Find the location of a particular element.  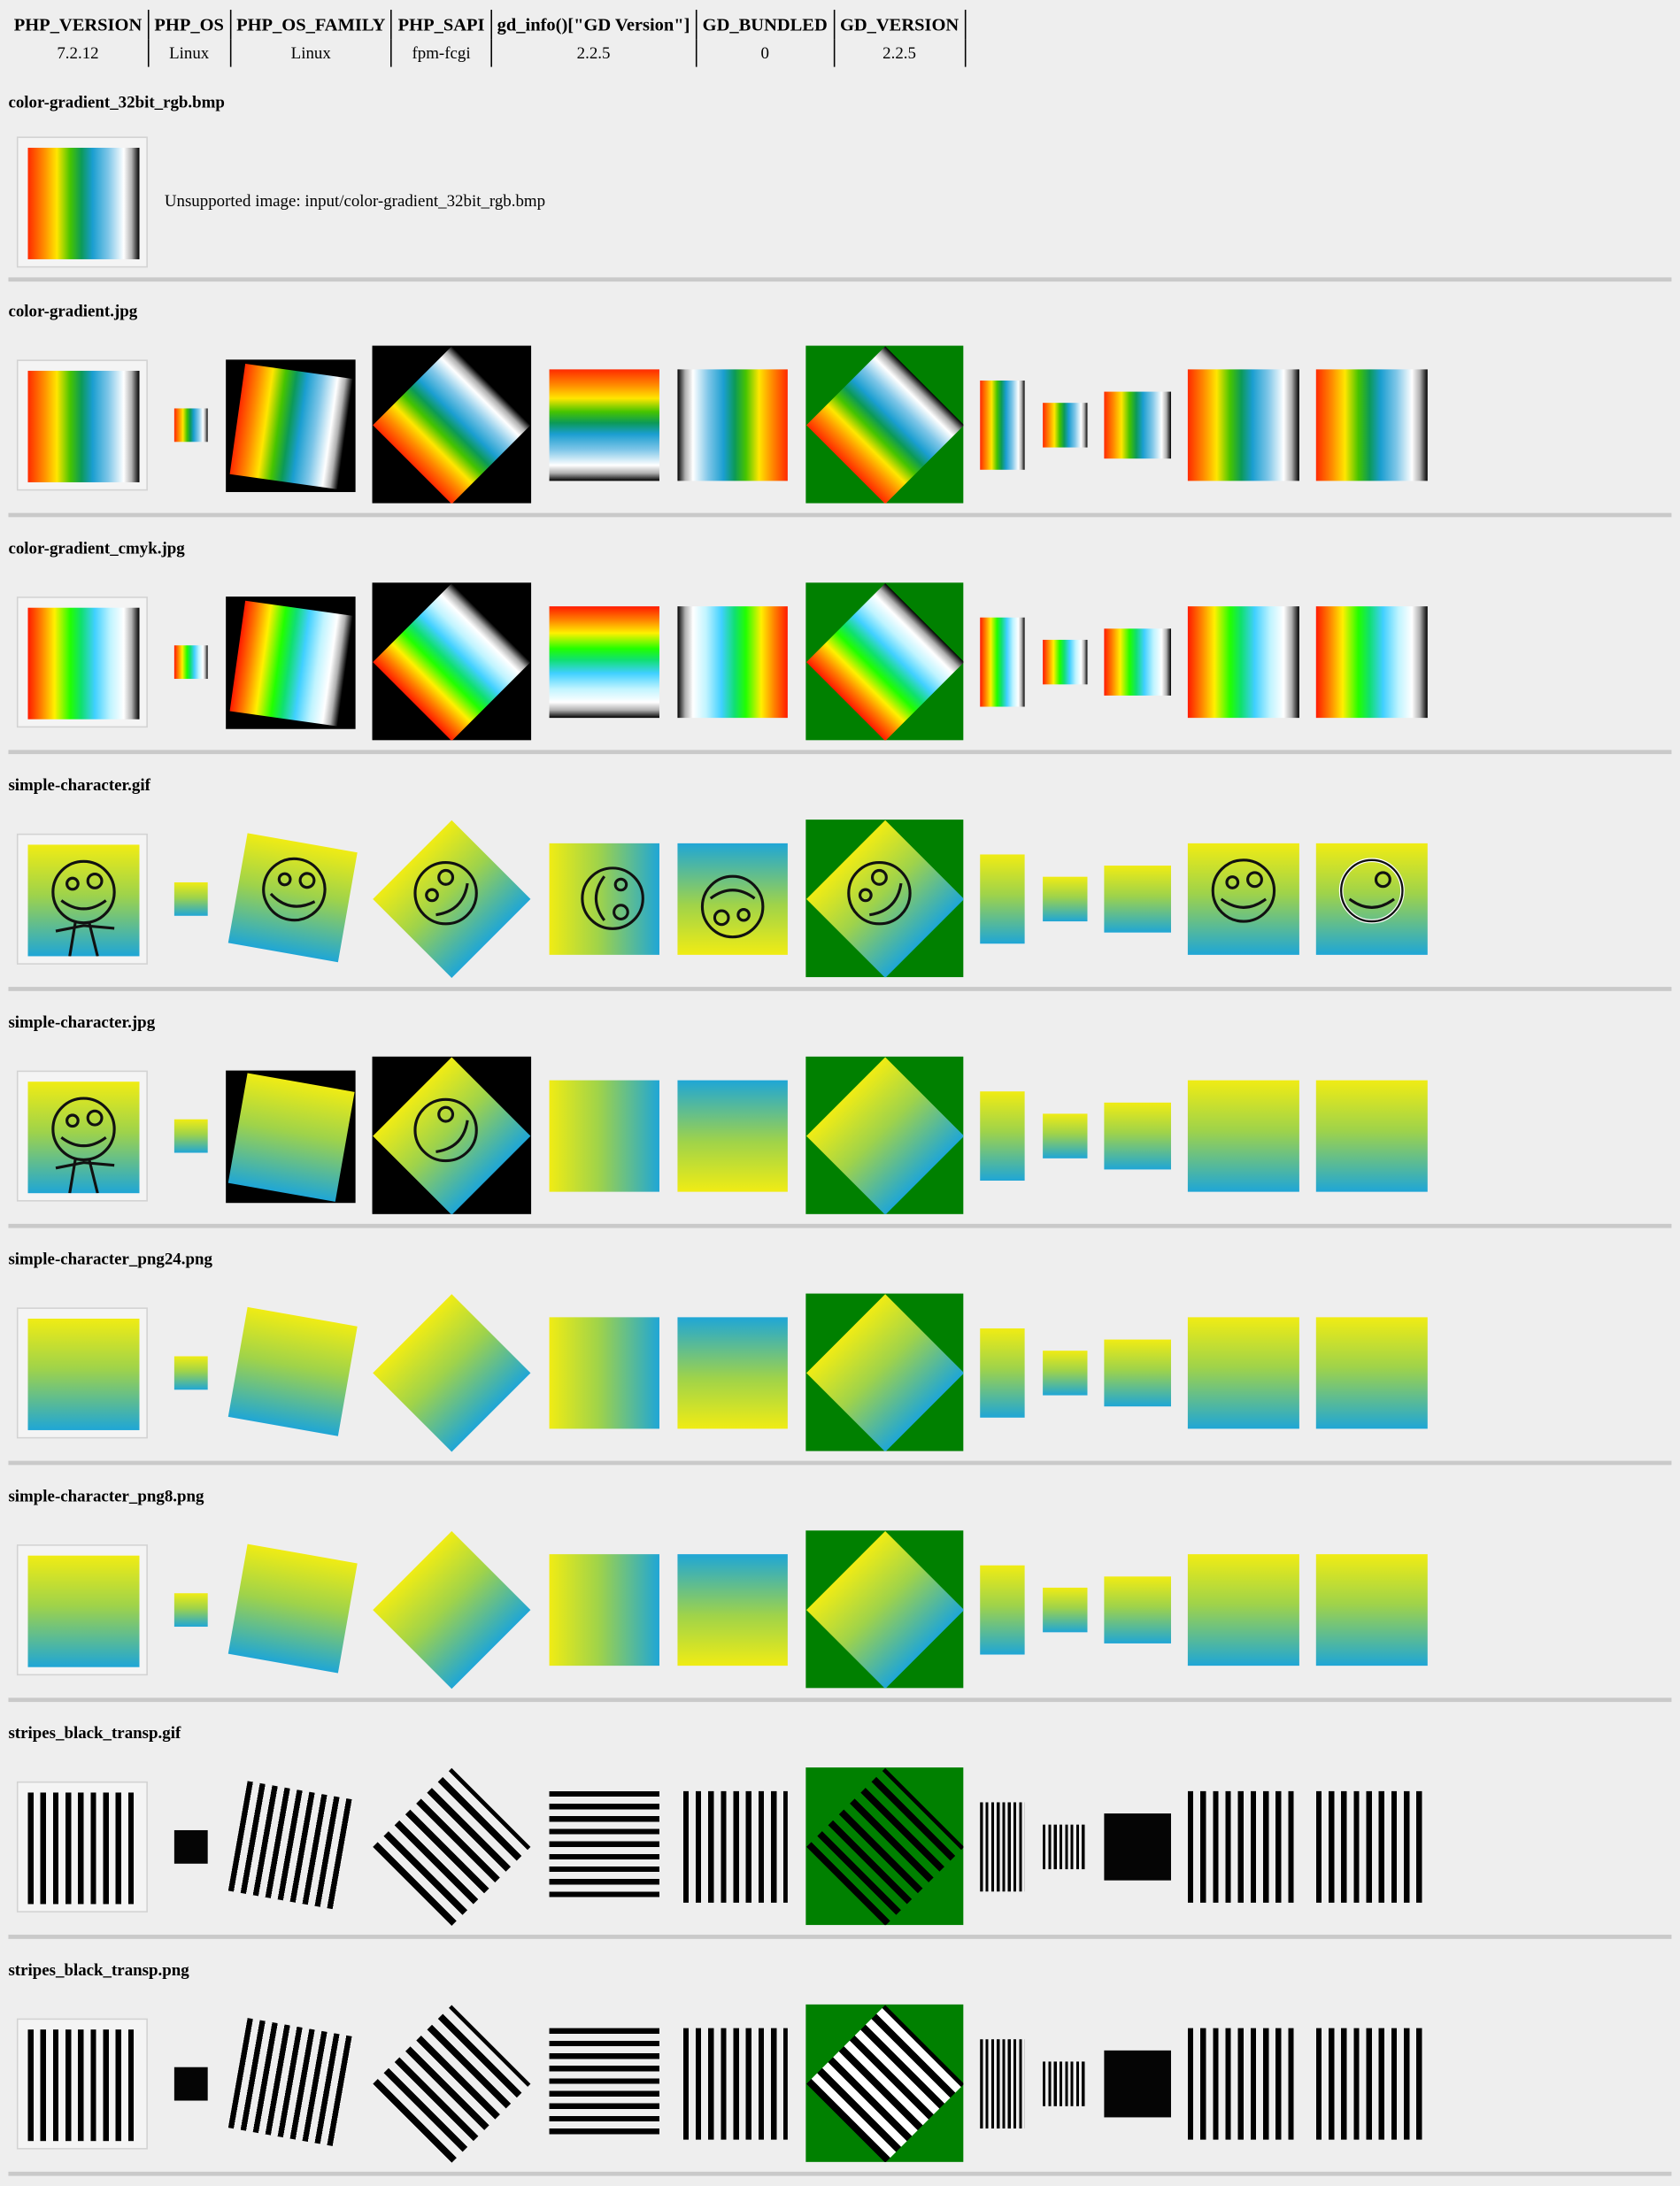

gd-version-header: GD_VERSION is located at coordinates (900, 25).